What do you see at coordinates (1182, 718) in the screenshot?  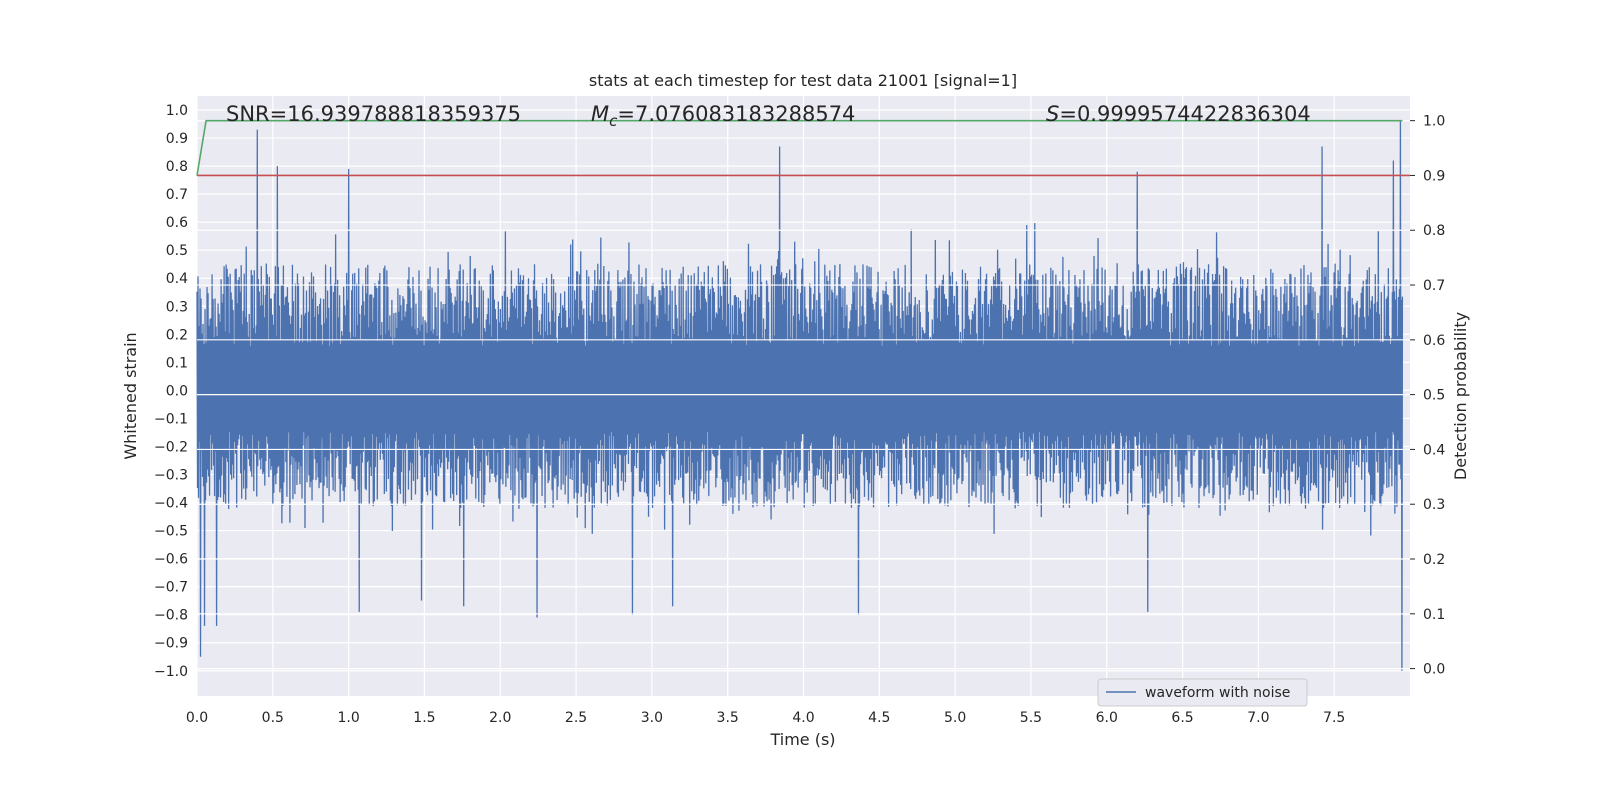 I see `x-tick-label: 6.5` at bounding box center [1182, 718].